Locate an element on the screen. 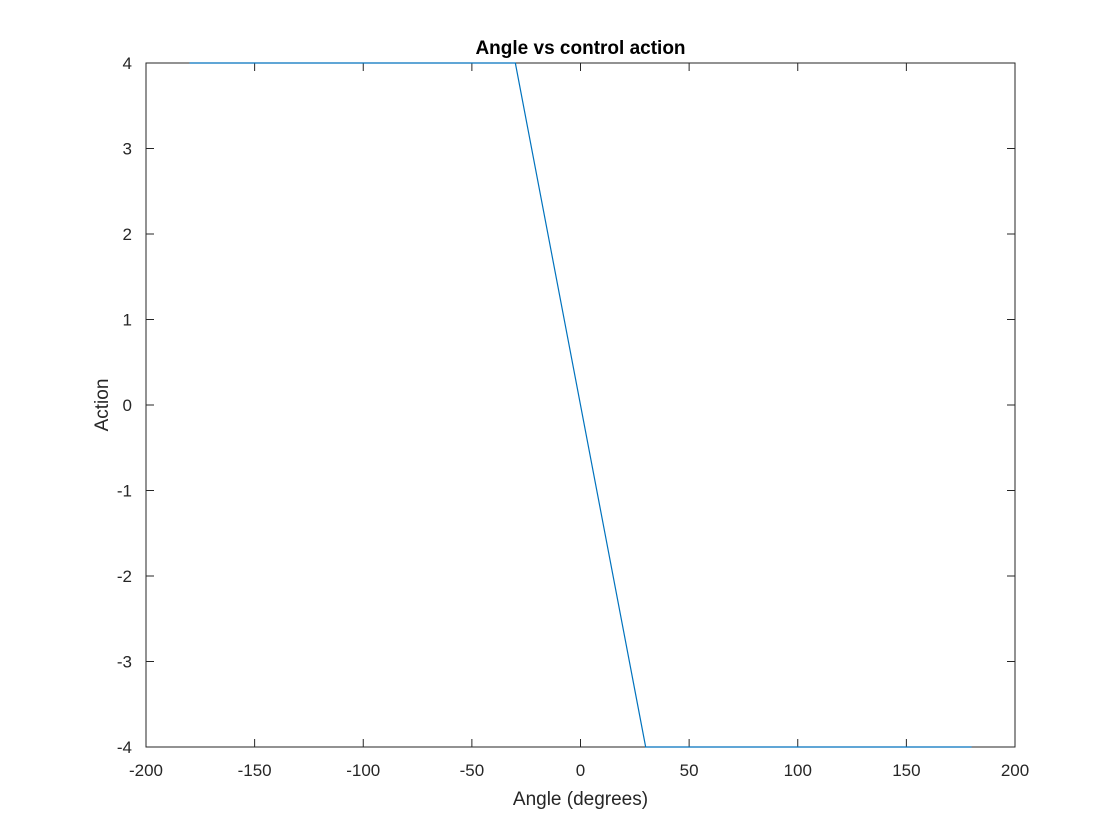 The image size is (1120, 840). x-tick-label: 150 is located at coordinates (906, 770).